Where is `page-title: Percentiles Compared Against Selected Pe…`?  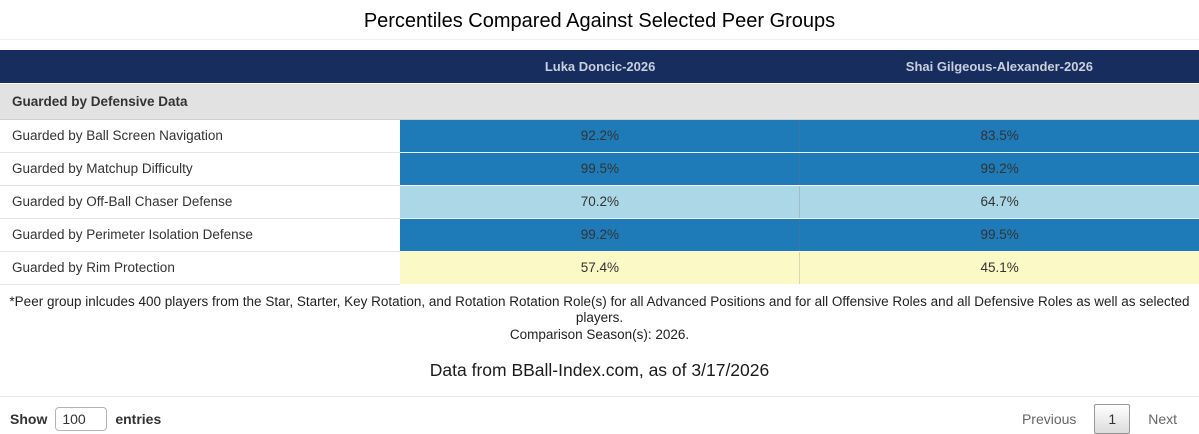
page-title: Percentiles Compared Against Selected Pe… is located at coordinates (599, 21).